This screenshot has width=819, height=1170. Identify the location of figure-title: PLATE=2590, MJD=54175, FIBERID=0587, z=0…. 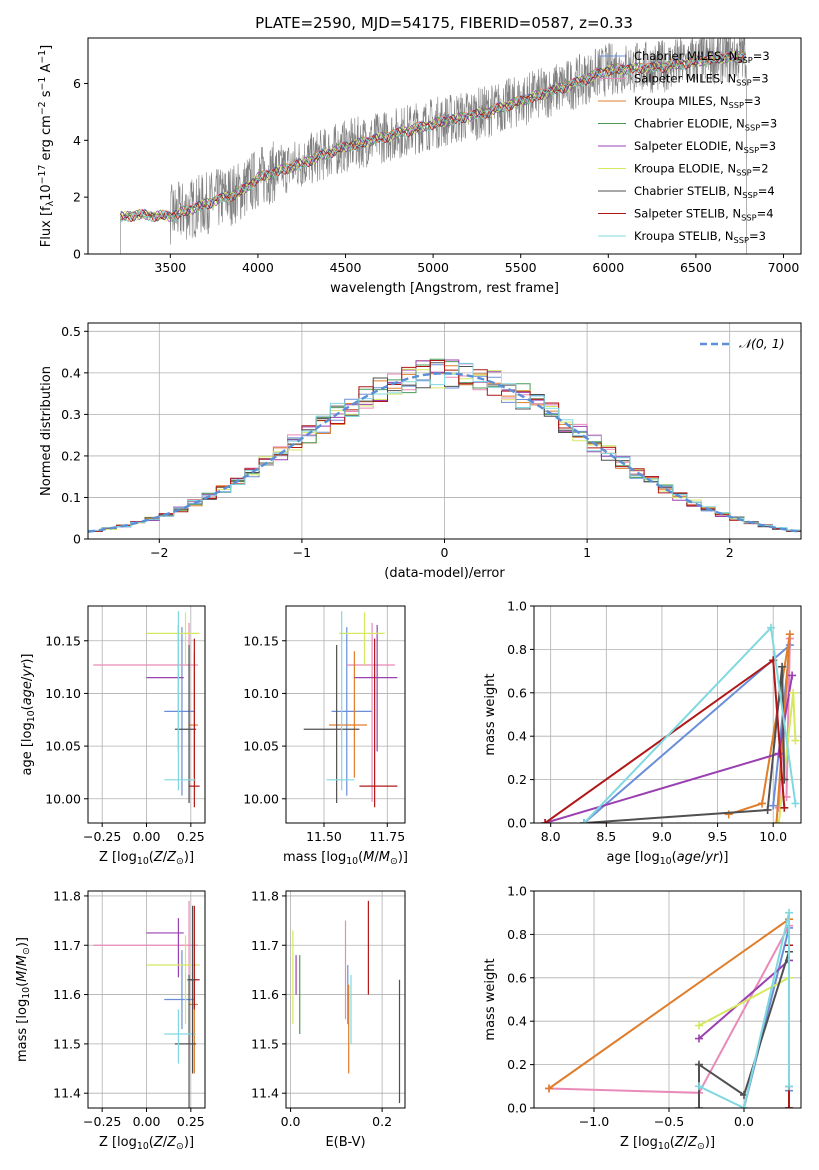
(444, 23).